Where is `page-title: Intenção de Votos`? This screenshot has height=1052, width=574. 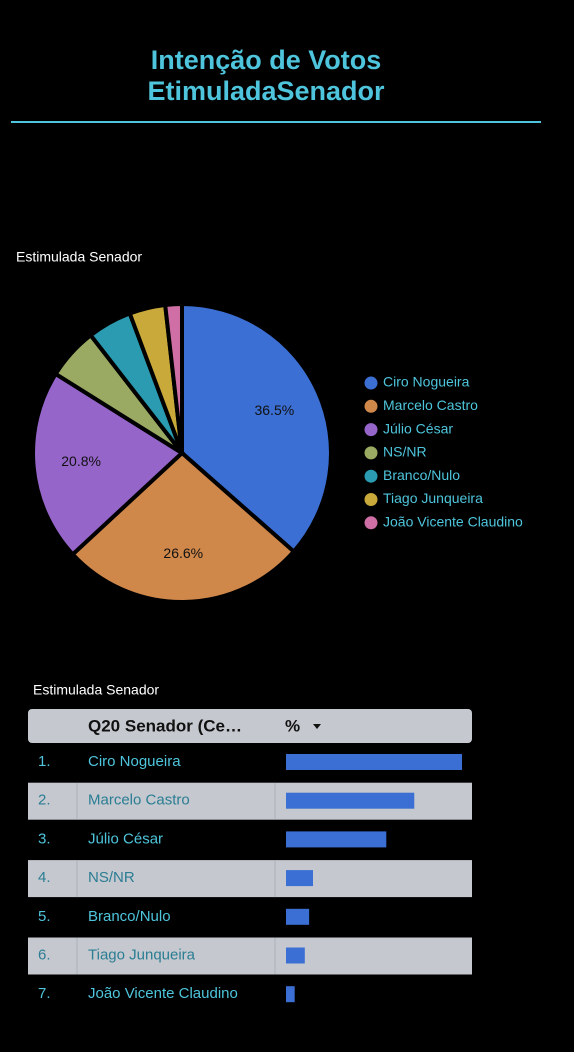 page-title: Intenção de Votos is located at coordinates (266, 60).